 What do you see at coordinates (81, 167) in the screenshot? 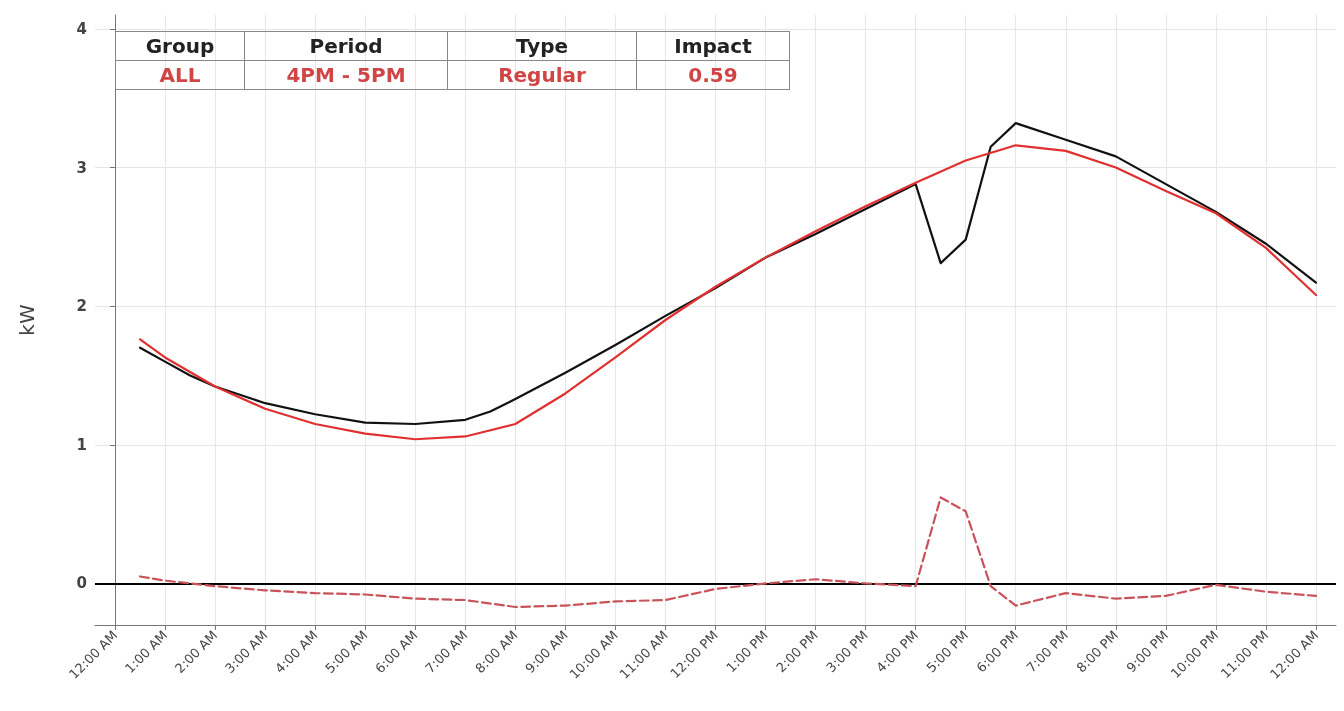
I see `y-tick-label: 3` at bounding box center [81, 167].